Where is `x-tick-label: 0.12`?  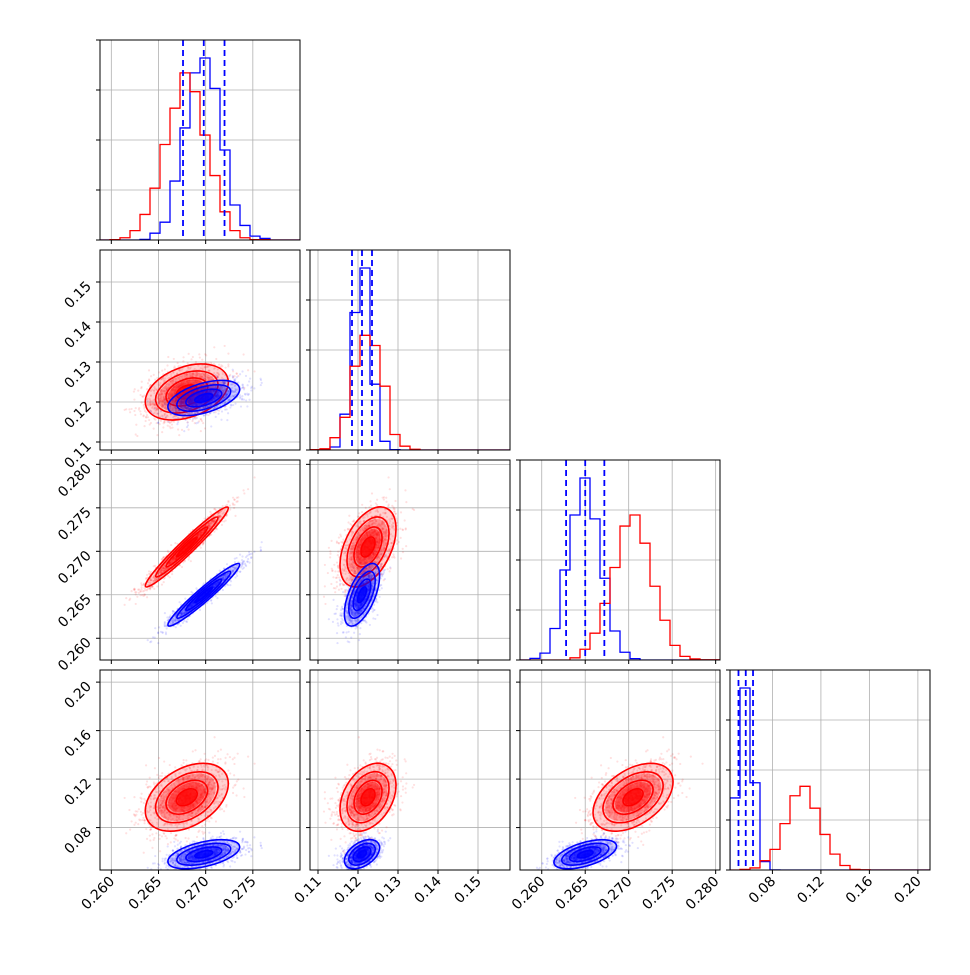 x-tick-label: 0.12 is located at coordinates (810, 890).